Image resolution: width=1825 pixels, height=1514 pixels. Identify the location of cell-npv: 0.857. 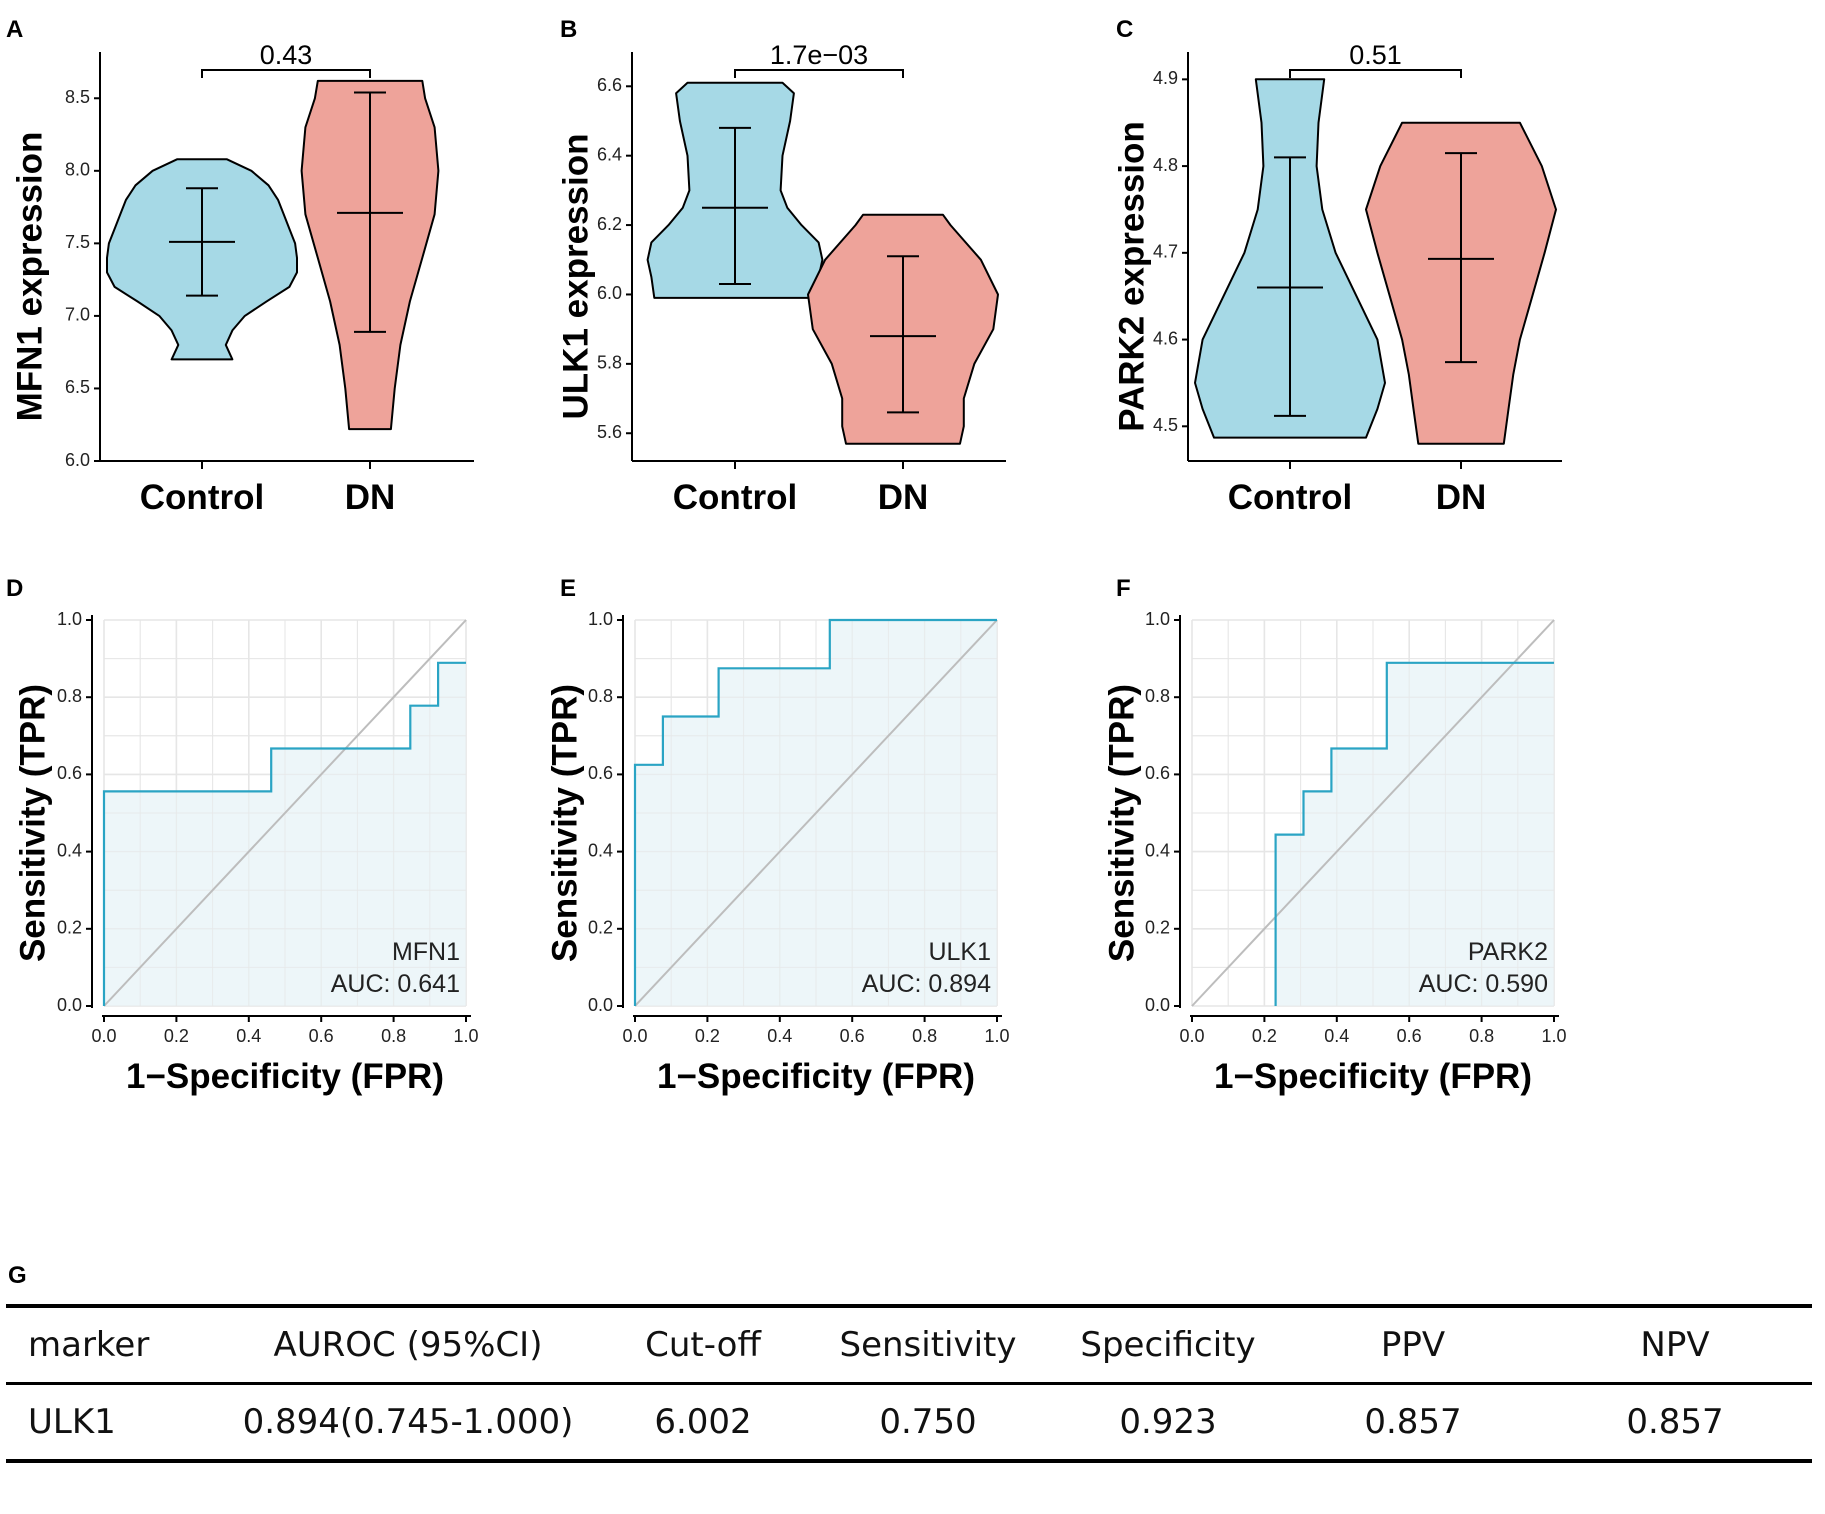
(1675, 1422).